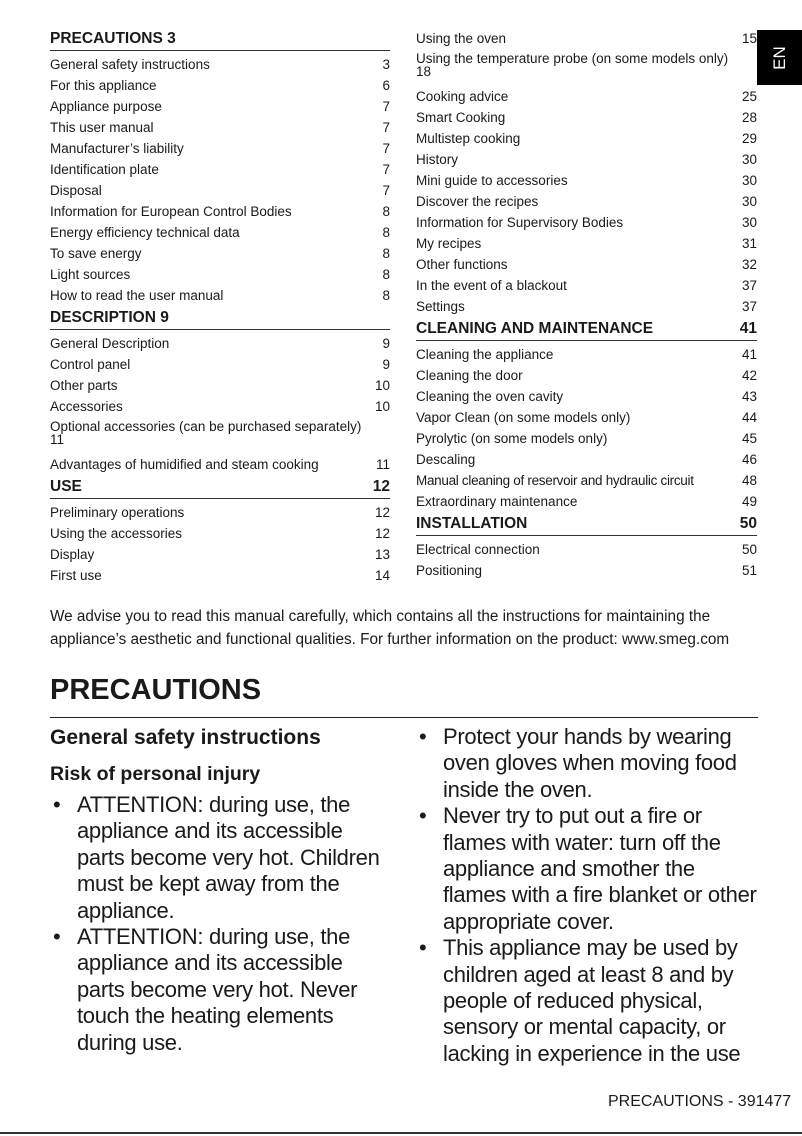 This screenshot has height=1136, width=802. I want to click on toc-entry-title: Cleaning the oven cavity, so click(490, 396).